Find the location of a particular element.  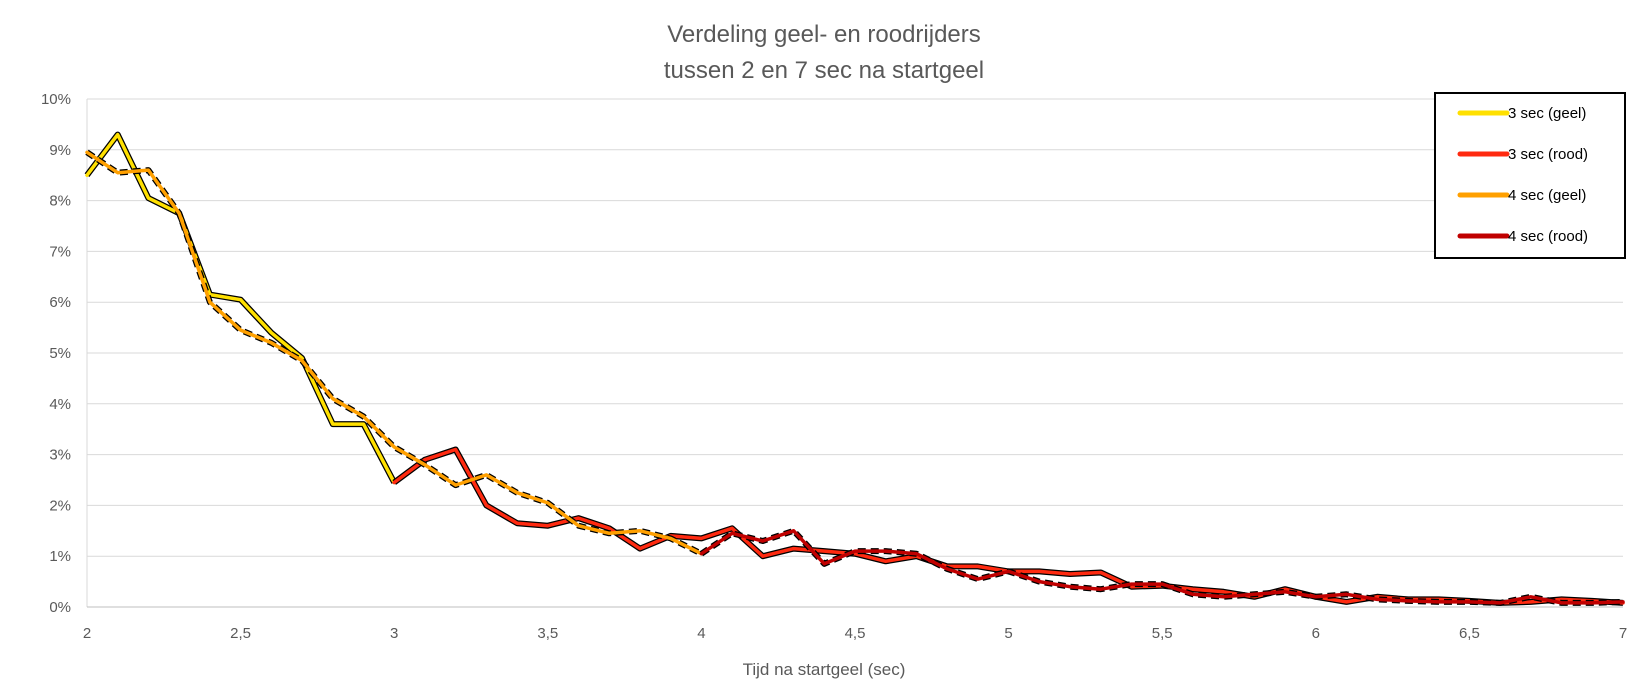

x-tick-label: 2 is located at coordinates (87, 633).